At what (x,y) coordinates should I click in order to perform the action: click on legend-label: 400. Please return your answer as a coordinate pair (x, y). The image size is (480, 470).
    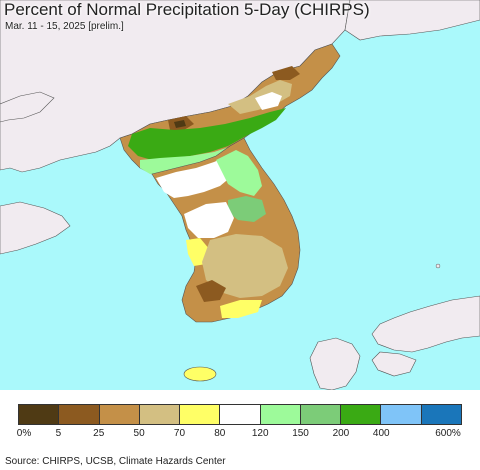
    Looking at the image, I should click on (381, 433).